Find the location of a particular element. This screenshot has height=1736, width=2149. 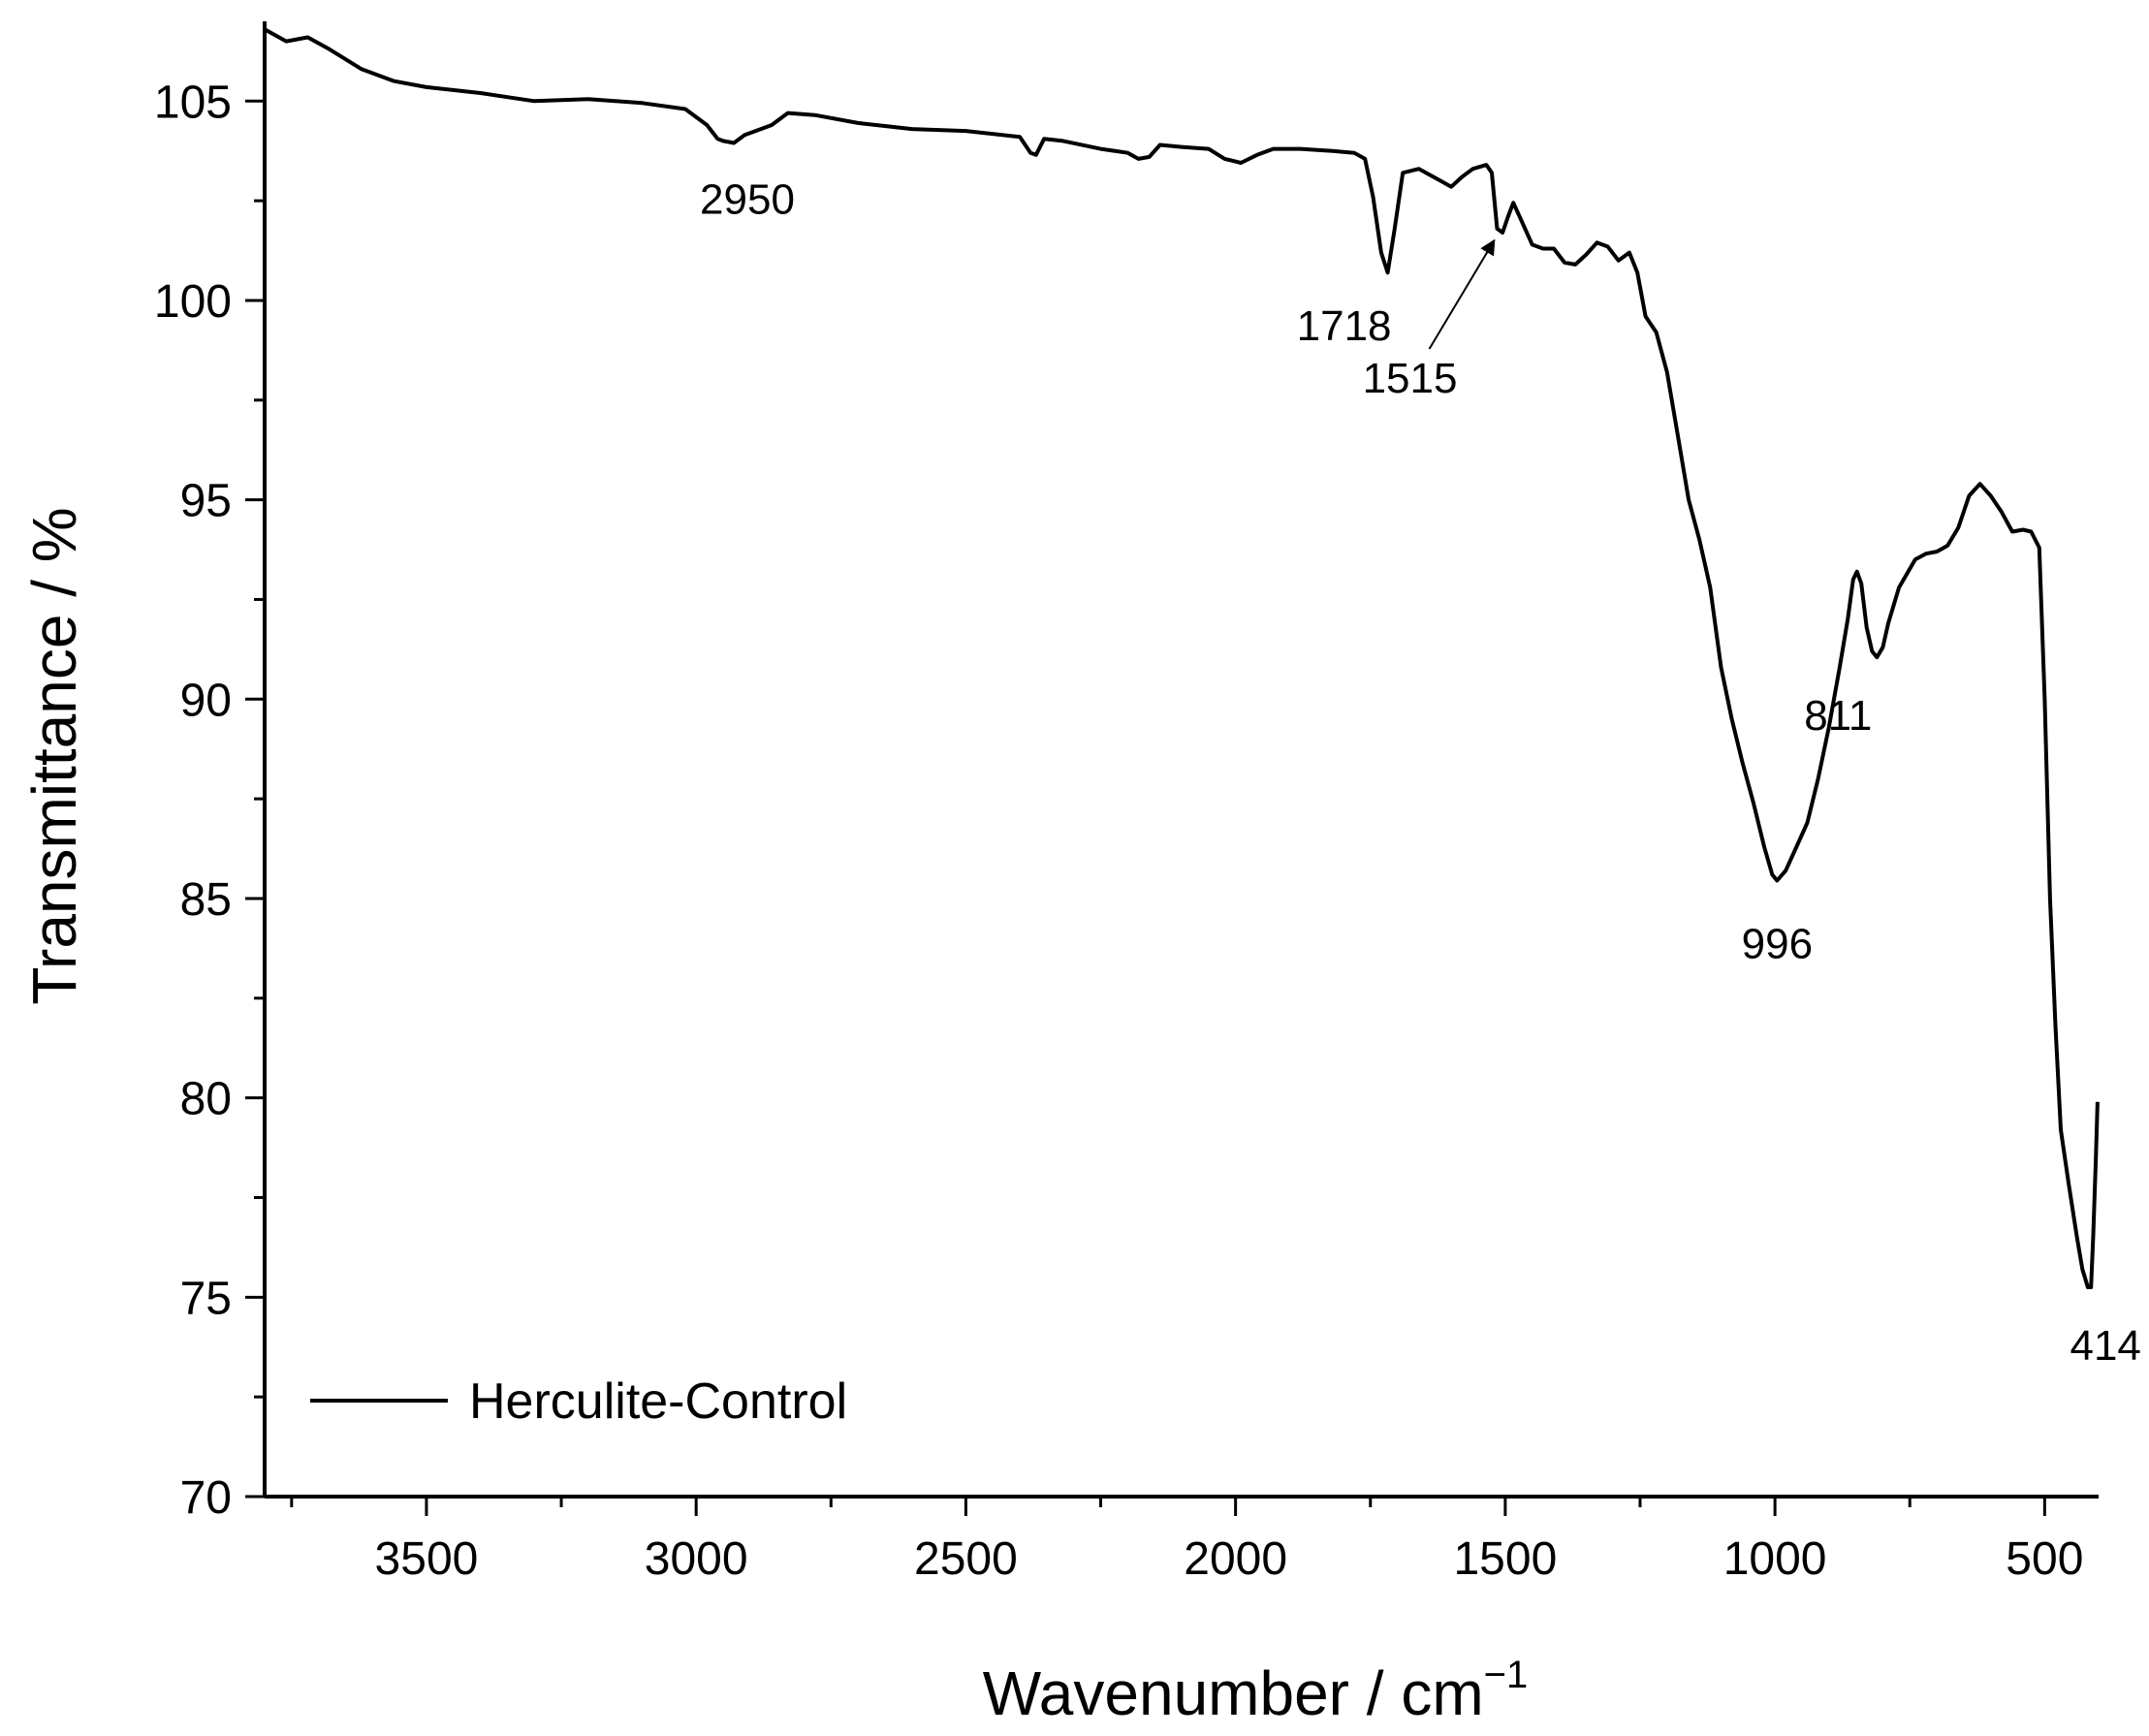

peak-label-996: 996 is located at coordinates (1778, 943).